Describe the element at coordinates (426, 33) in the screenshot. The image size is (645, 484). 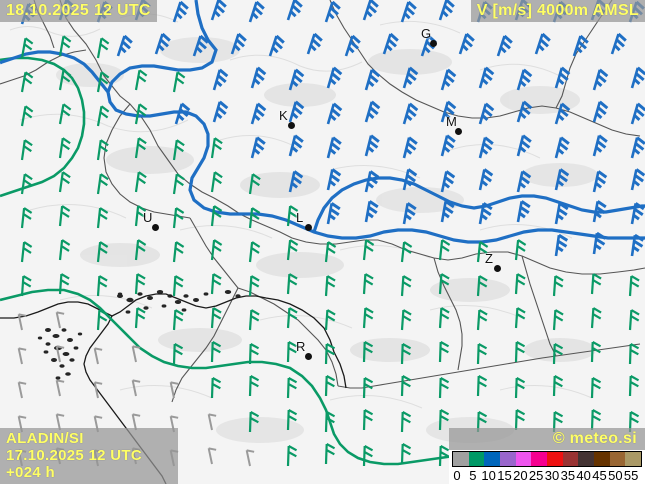
I see `city-label: G` at that location.